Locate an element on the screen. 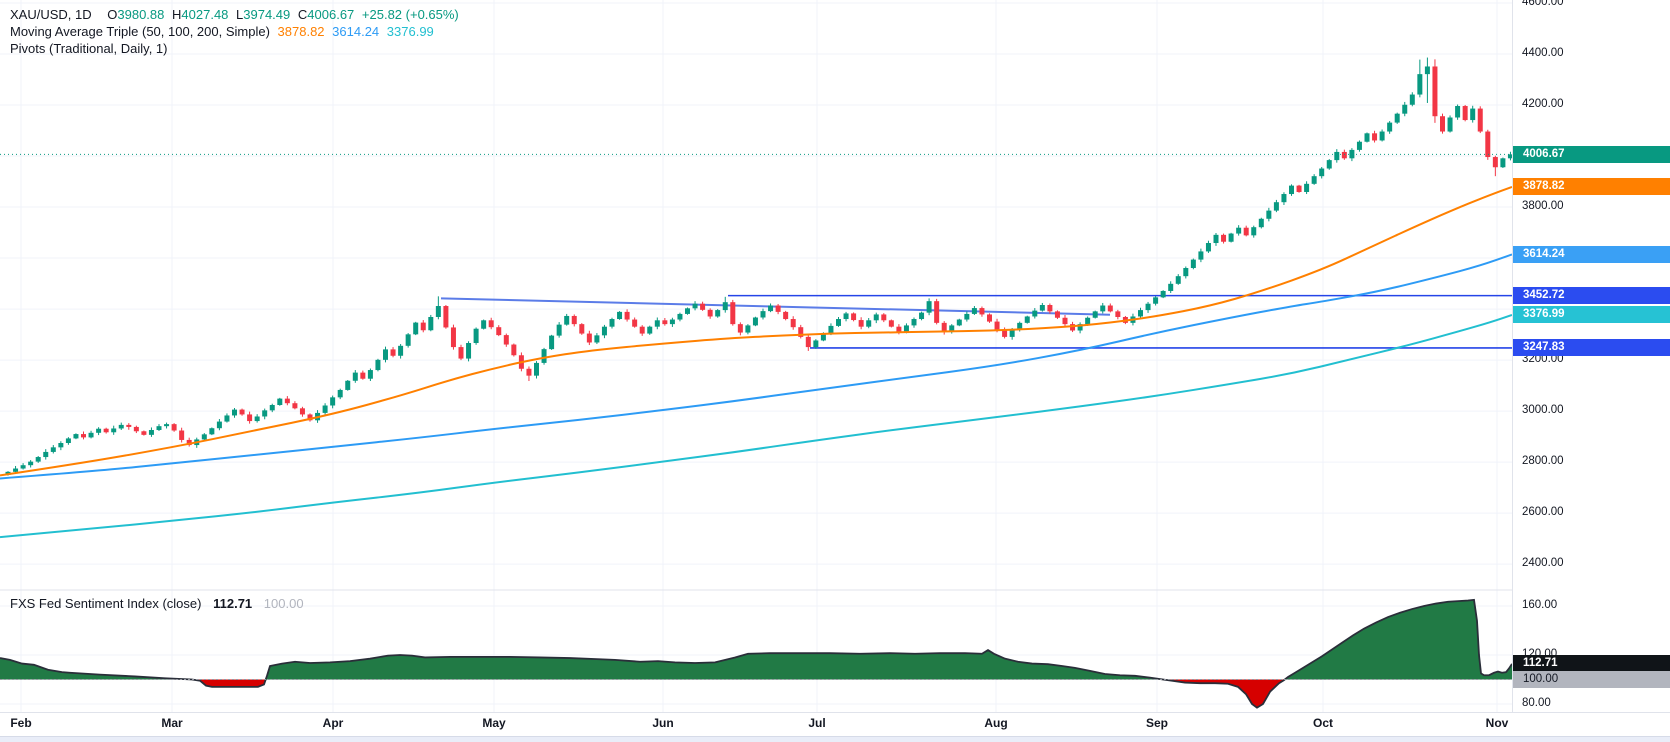 This screenshot has width=1670, height=742. close-value: 4006.67 is located at coordinates (331, 14).